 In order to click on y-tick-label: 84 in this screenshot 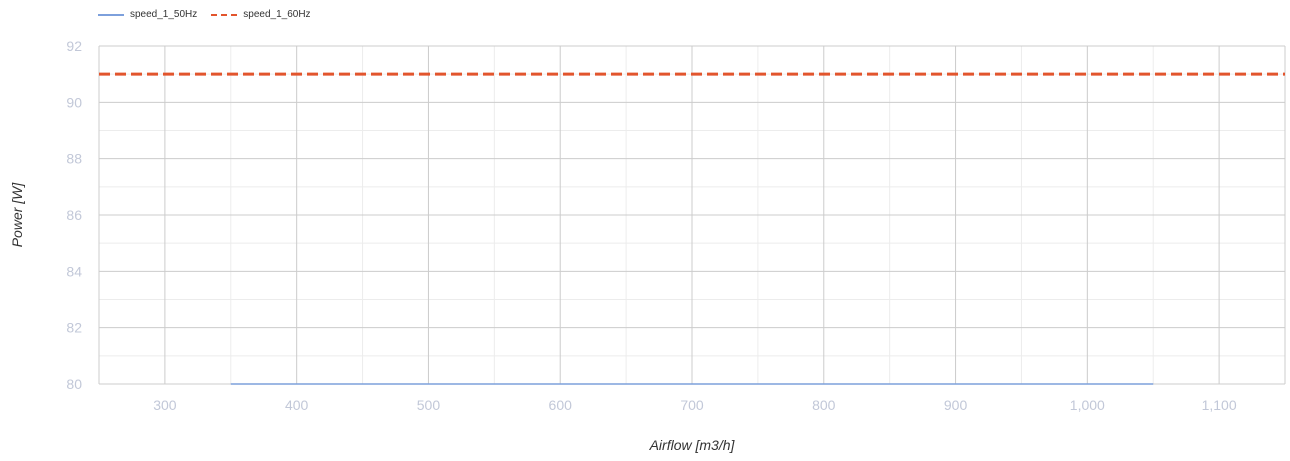, I will do `click(74, 271)`.